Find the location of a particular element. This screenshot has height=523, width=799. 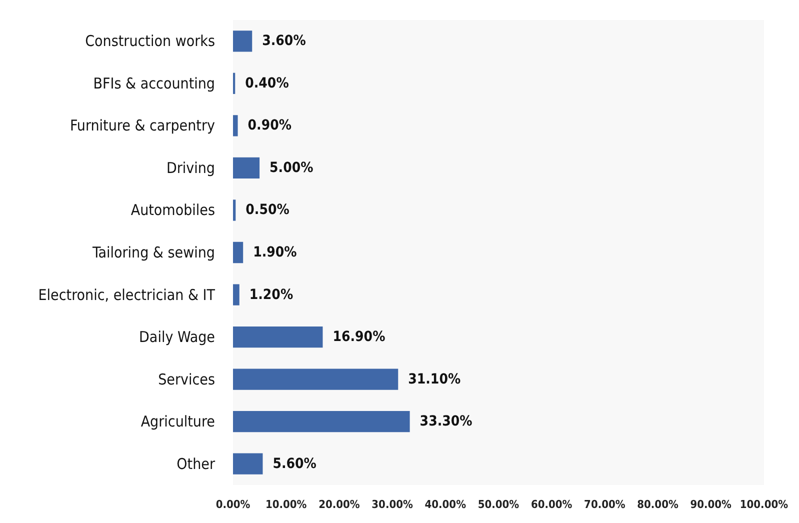

x-tick-label: 80.00% is located at coordinates (657, 504).